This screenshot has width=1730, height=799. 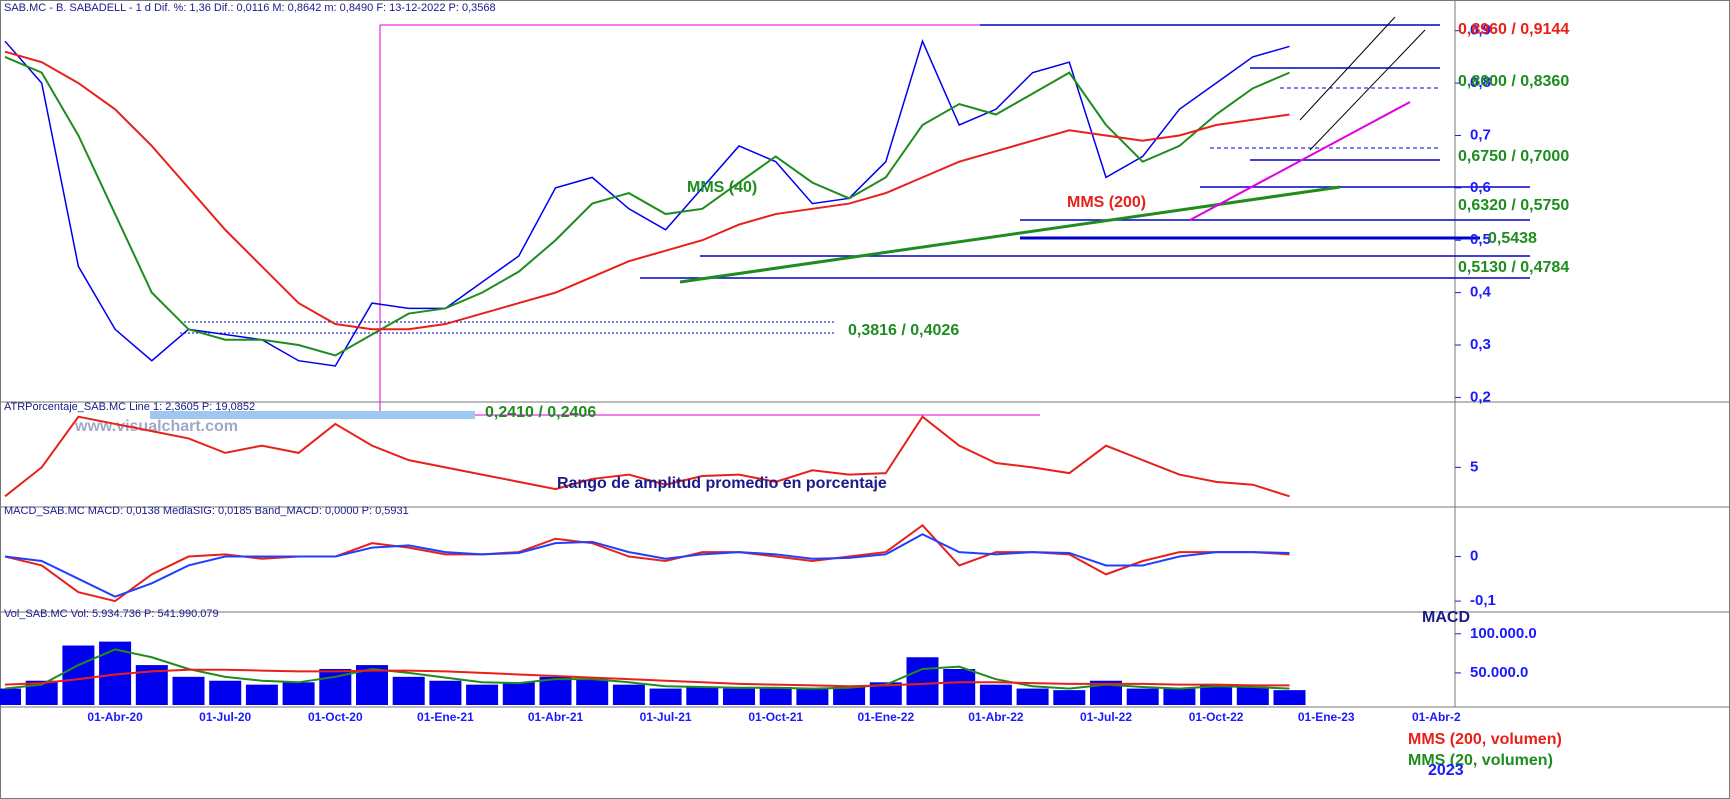 What do you see at coordinates (1503, 633) in the screenshot?
I see `y-tick-label: 100.000.0` at bounding box center [1503, 633].